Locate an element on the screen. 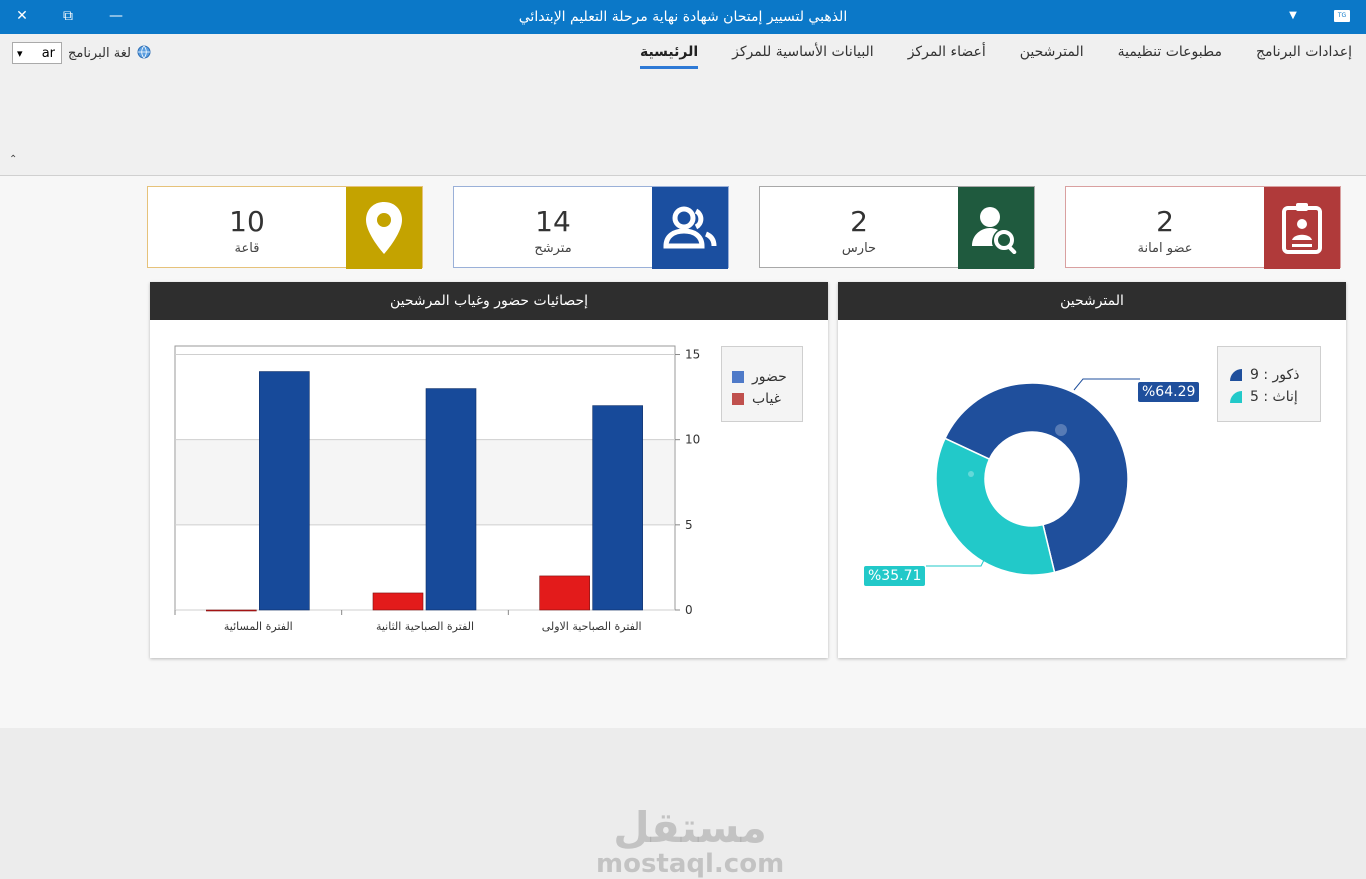 This screenshot has height=879, width=1366. language-dropdown: ▾ ar is located at coordinates (37, 53).